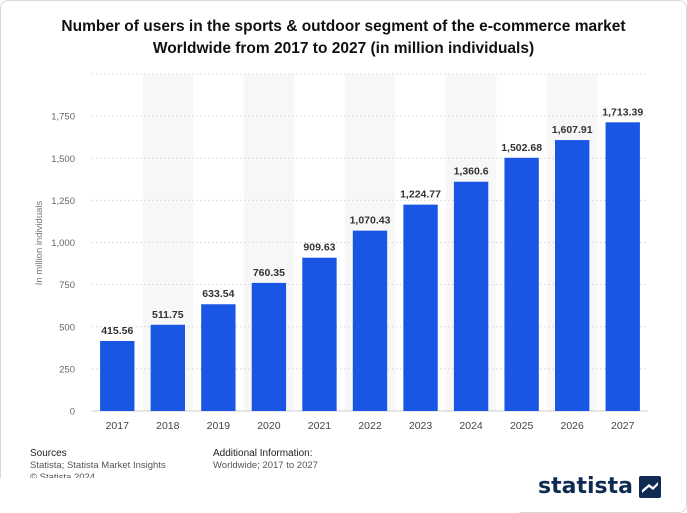 Image resolution: width=687 pixels, height=513 pixels. I want to click on y-tick-label: 750, so click(67, 285).